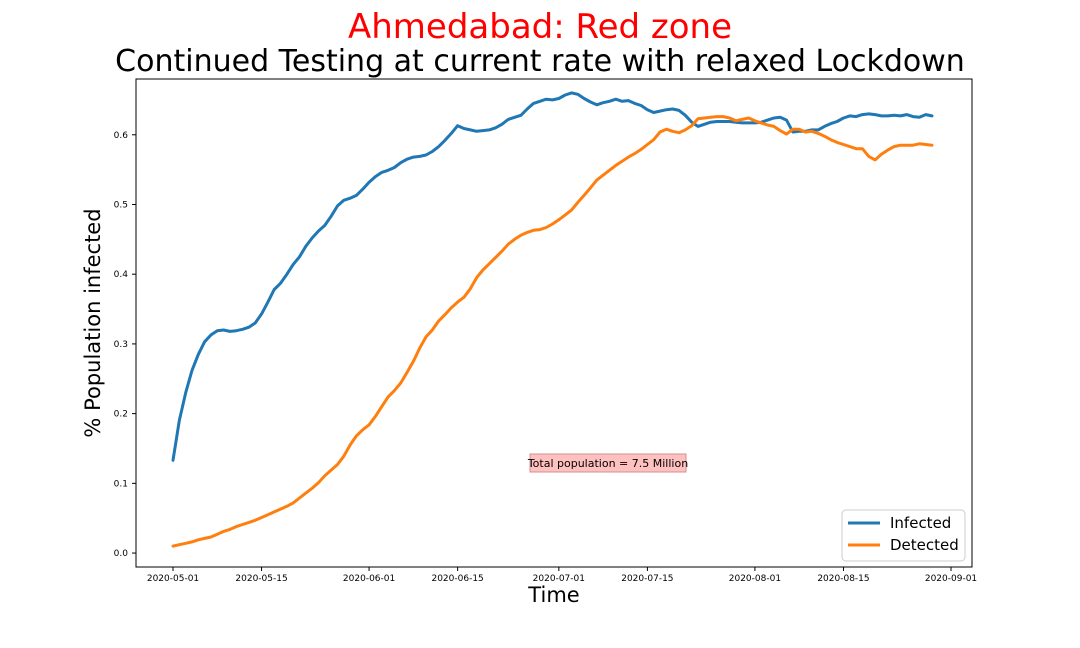  I want to click on x-axis-label: Time, so click(553, 595).